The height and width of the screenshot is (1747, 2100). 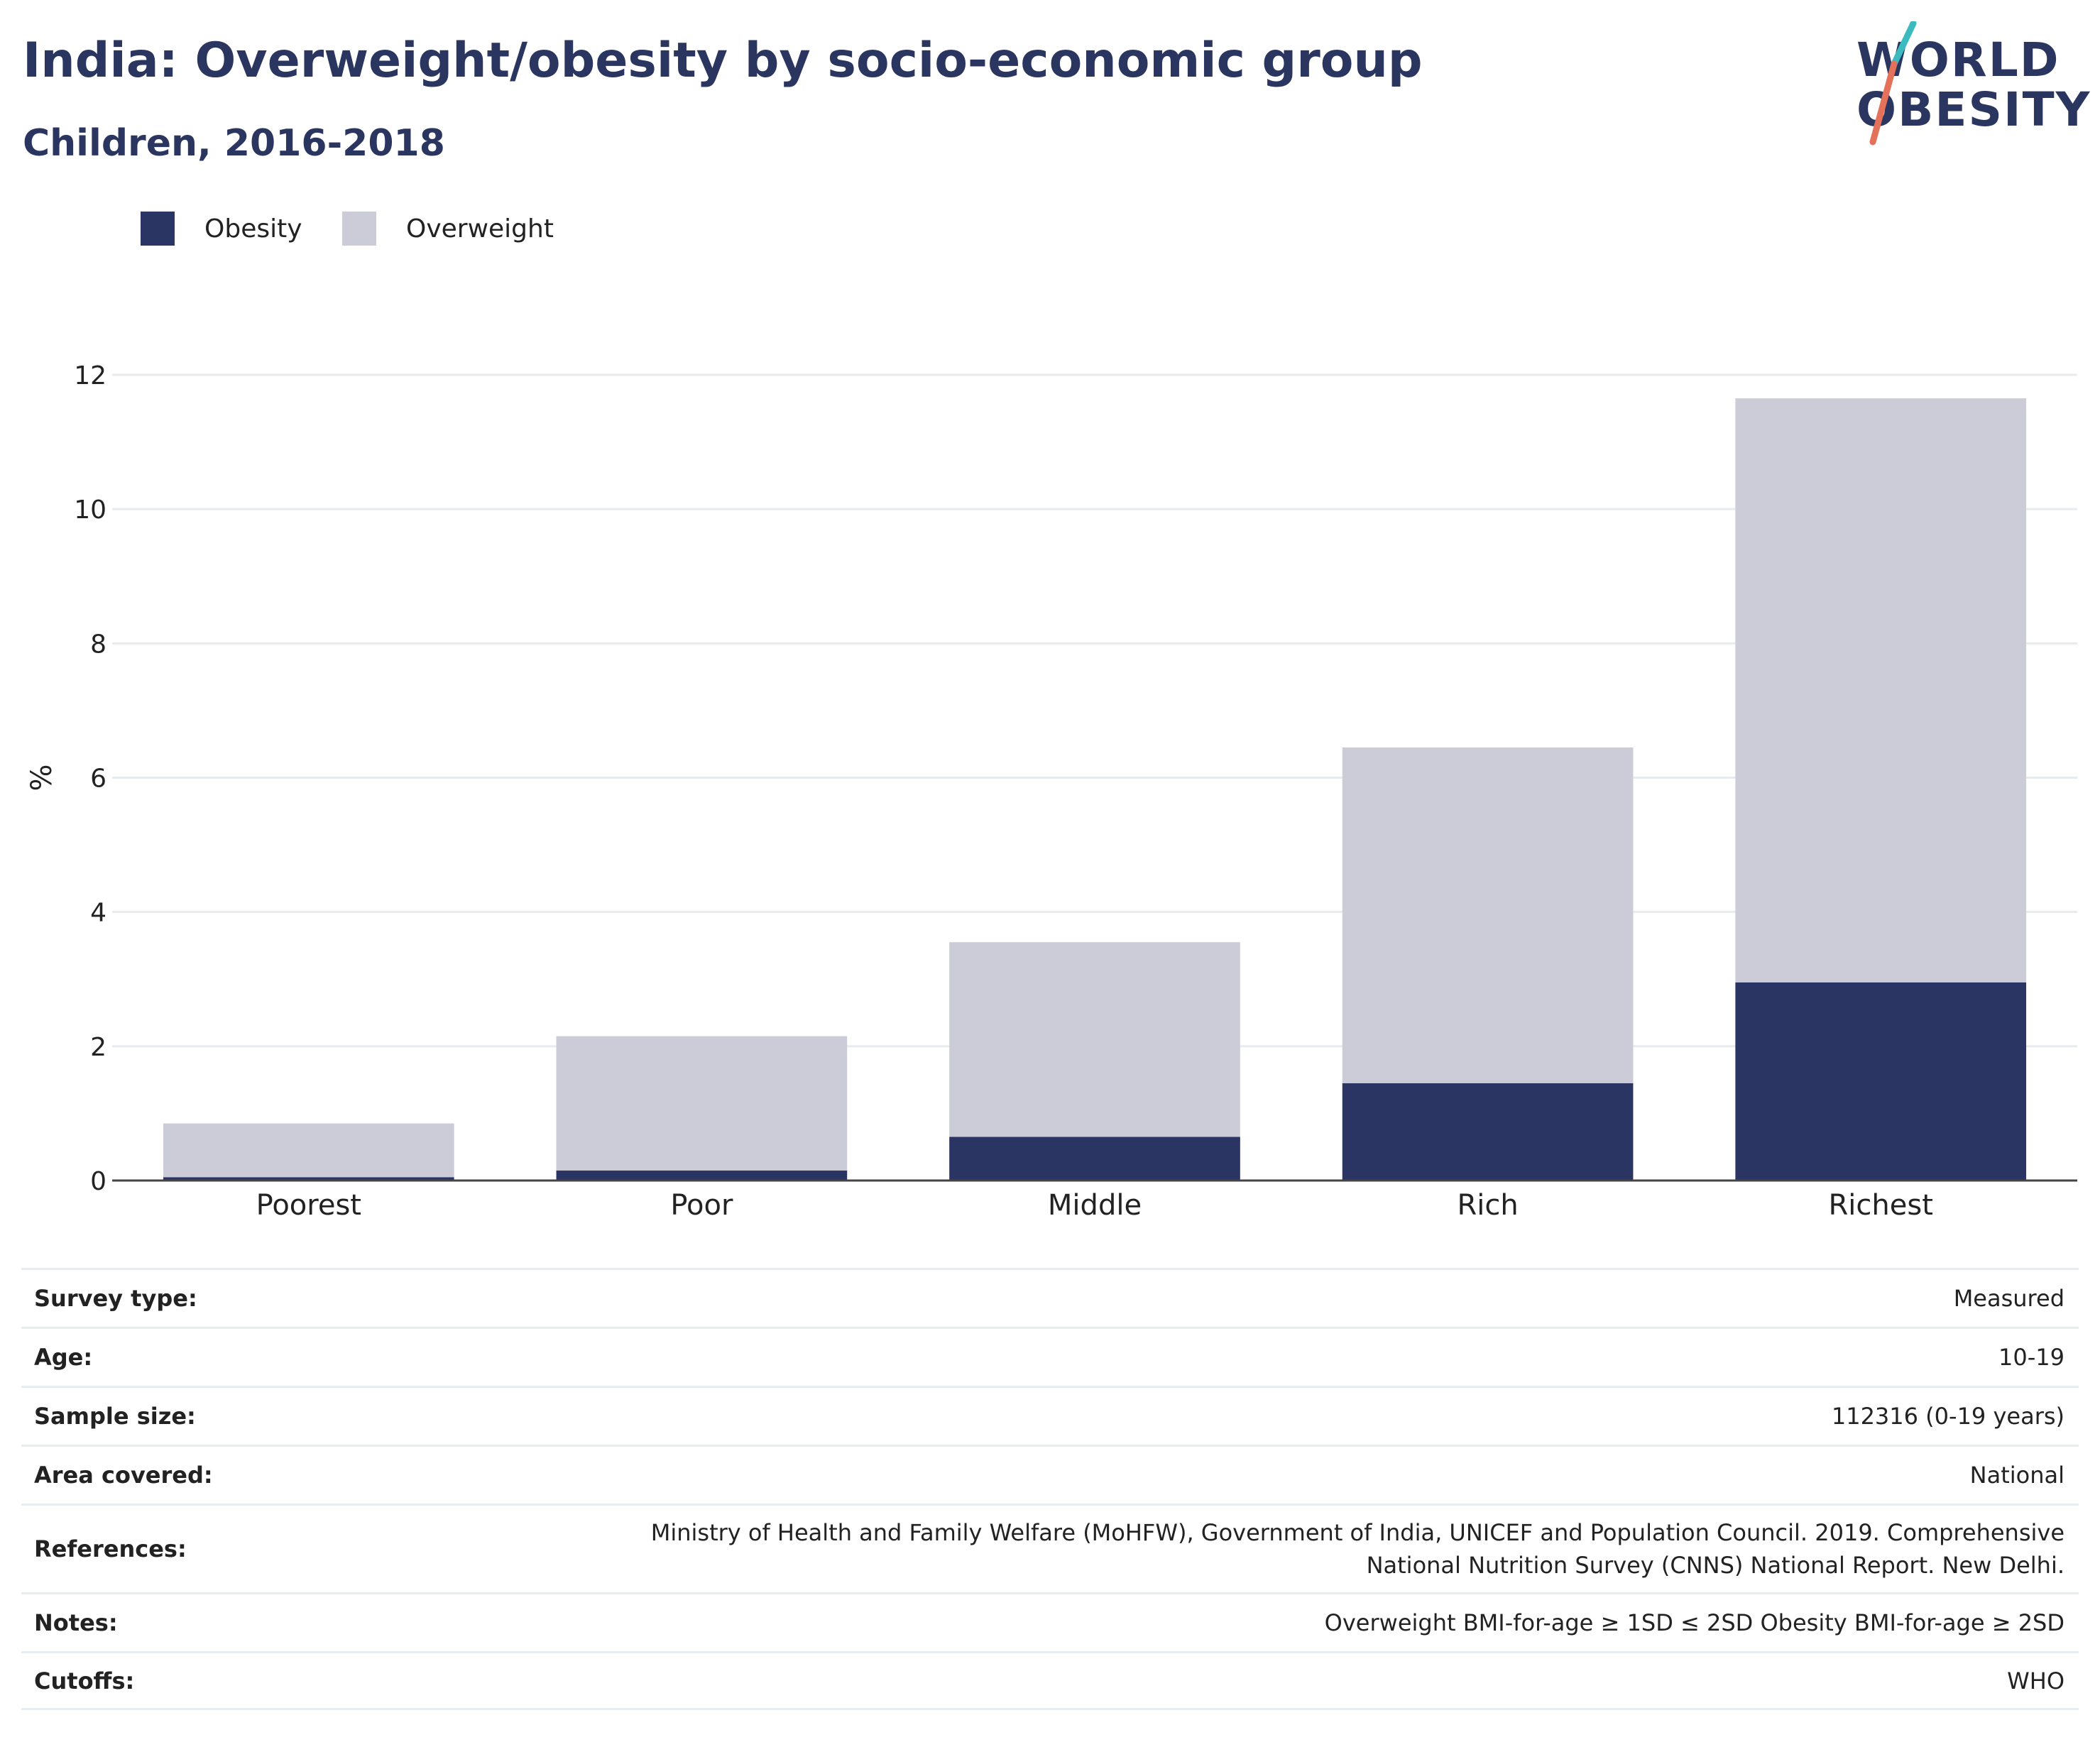 What do you see at coordinates (1050, 1297) in the screenshot?
I see `meta-row: Survey type: Measured` at bounding box center [1050, 1297].